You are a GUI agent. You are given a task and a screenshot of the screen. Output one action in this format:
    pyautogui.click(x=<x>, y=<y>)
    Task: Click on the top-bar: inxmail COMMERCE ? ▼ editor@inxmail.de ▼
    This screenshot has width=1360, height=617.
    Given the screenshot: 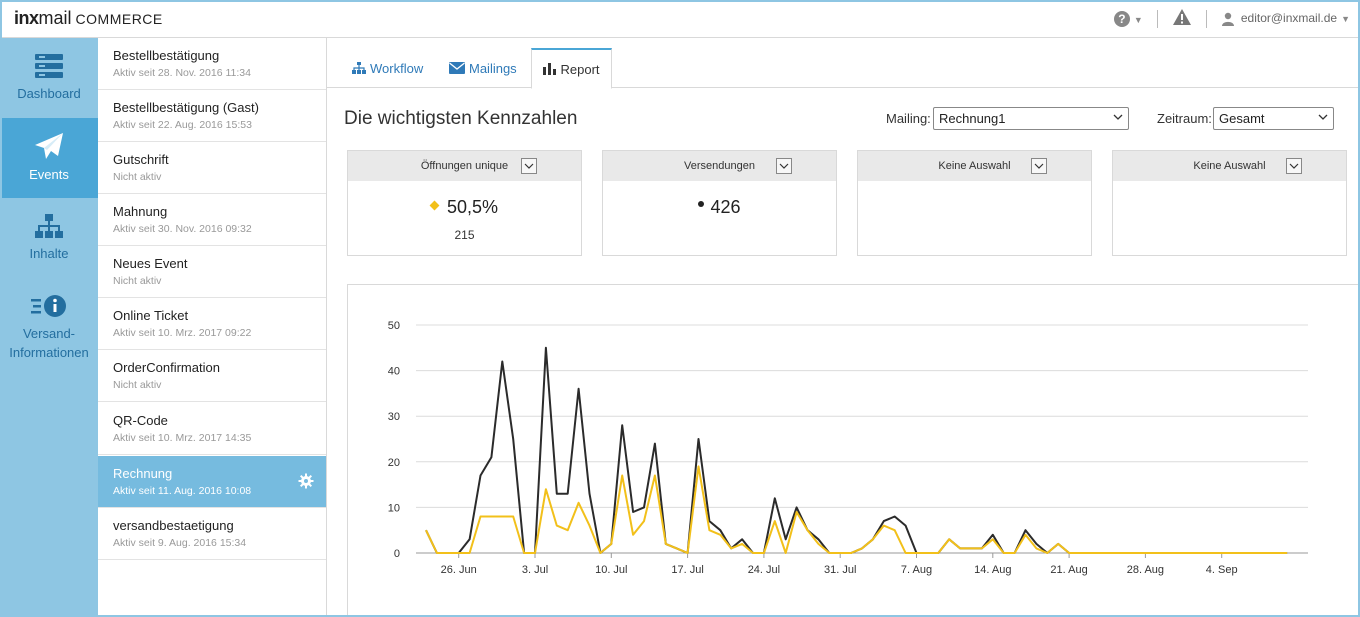 What is the action you would take?
    pyautogui.click(x=680, y=19)
    